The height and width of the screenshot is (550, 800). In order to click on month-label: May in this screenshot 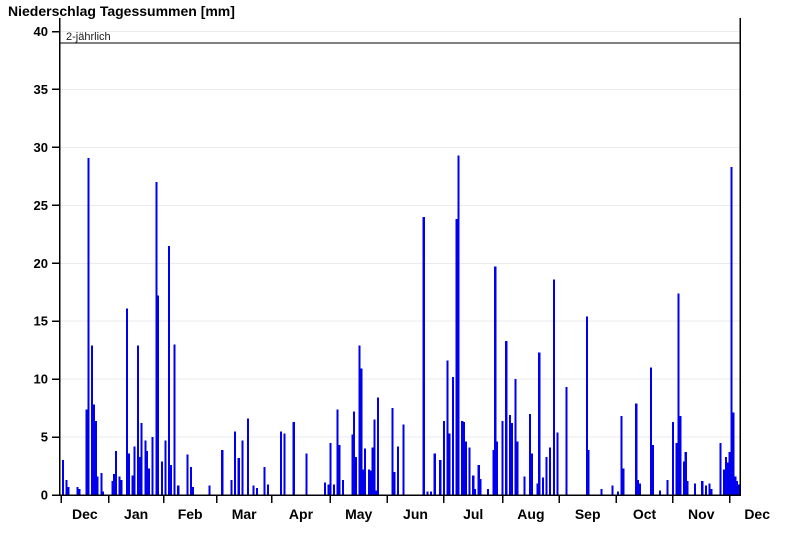, I will do `click(358, 514)`.